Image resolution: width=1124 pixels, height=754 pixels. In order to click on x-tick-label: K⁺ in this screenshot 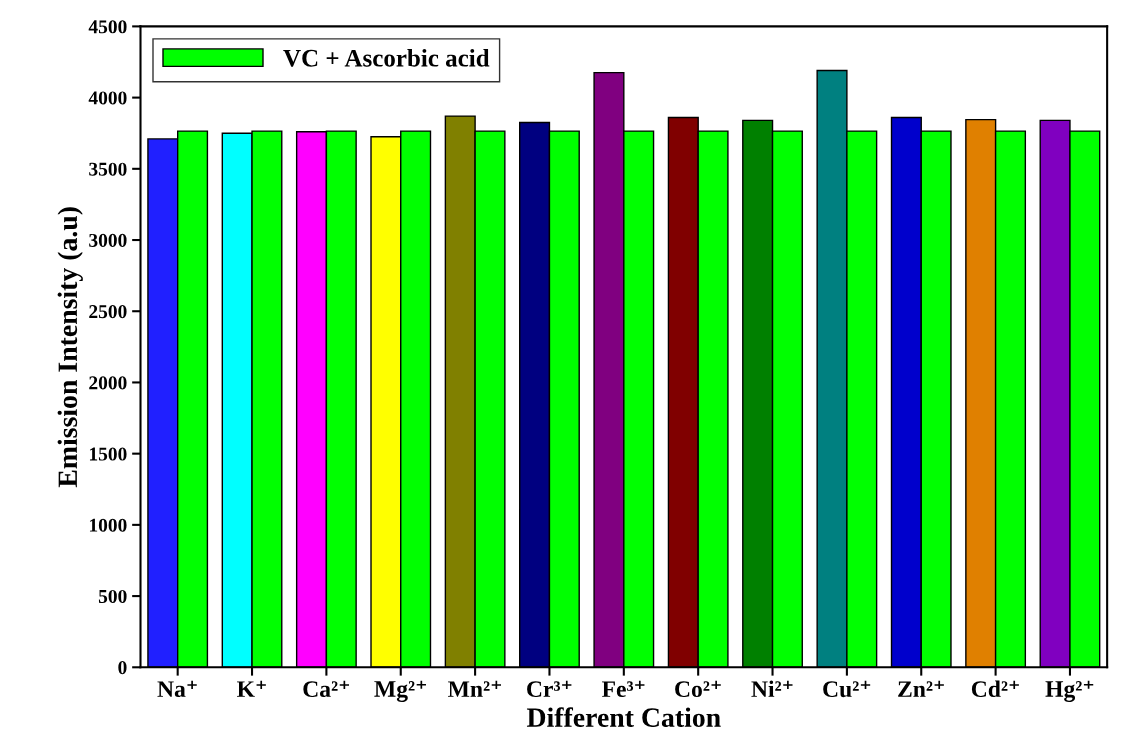, I will do `click(251, 688)`.